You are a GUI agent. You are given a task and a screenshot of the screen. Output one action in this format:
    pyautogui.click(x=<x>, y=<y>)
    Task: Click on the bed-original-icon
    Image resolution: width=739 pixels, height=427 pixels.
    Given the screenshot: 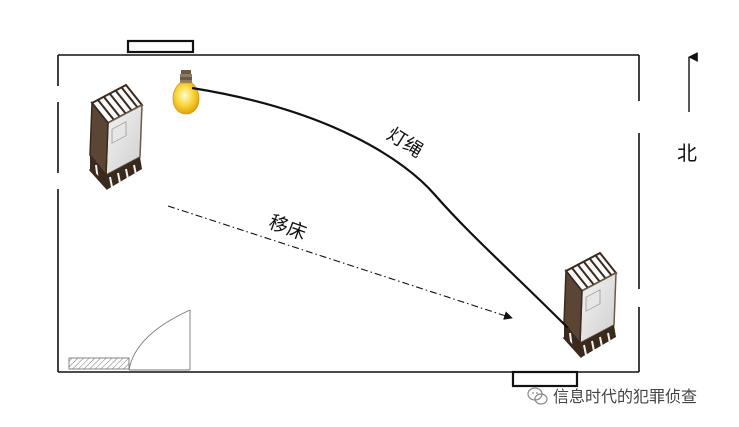 What is the action you would take?
    pyautogui.click(x=116, y=137)
    